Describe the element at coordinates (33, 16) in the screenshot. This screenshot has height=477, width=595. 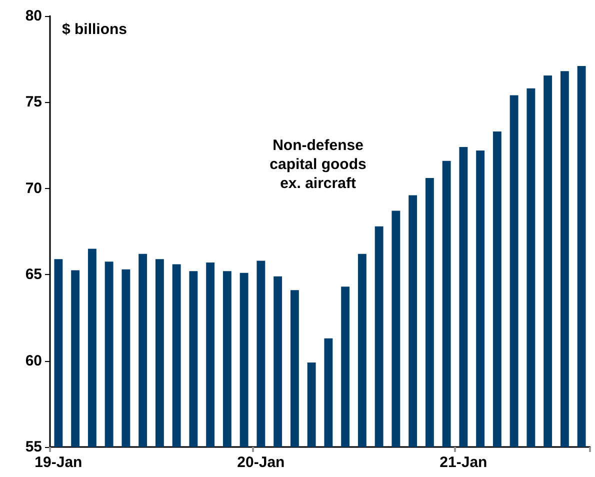
I see `y-tick-label: 80` at that location.